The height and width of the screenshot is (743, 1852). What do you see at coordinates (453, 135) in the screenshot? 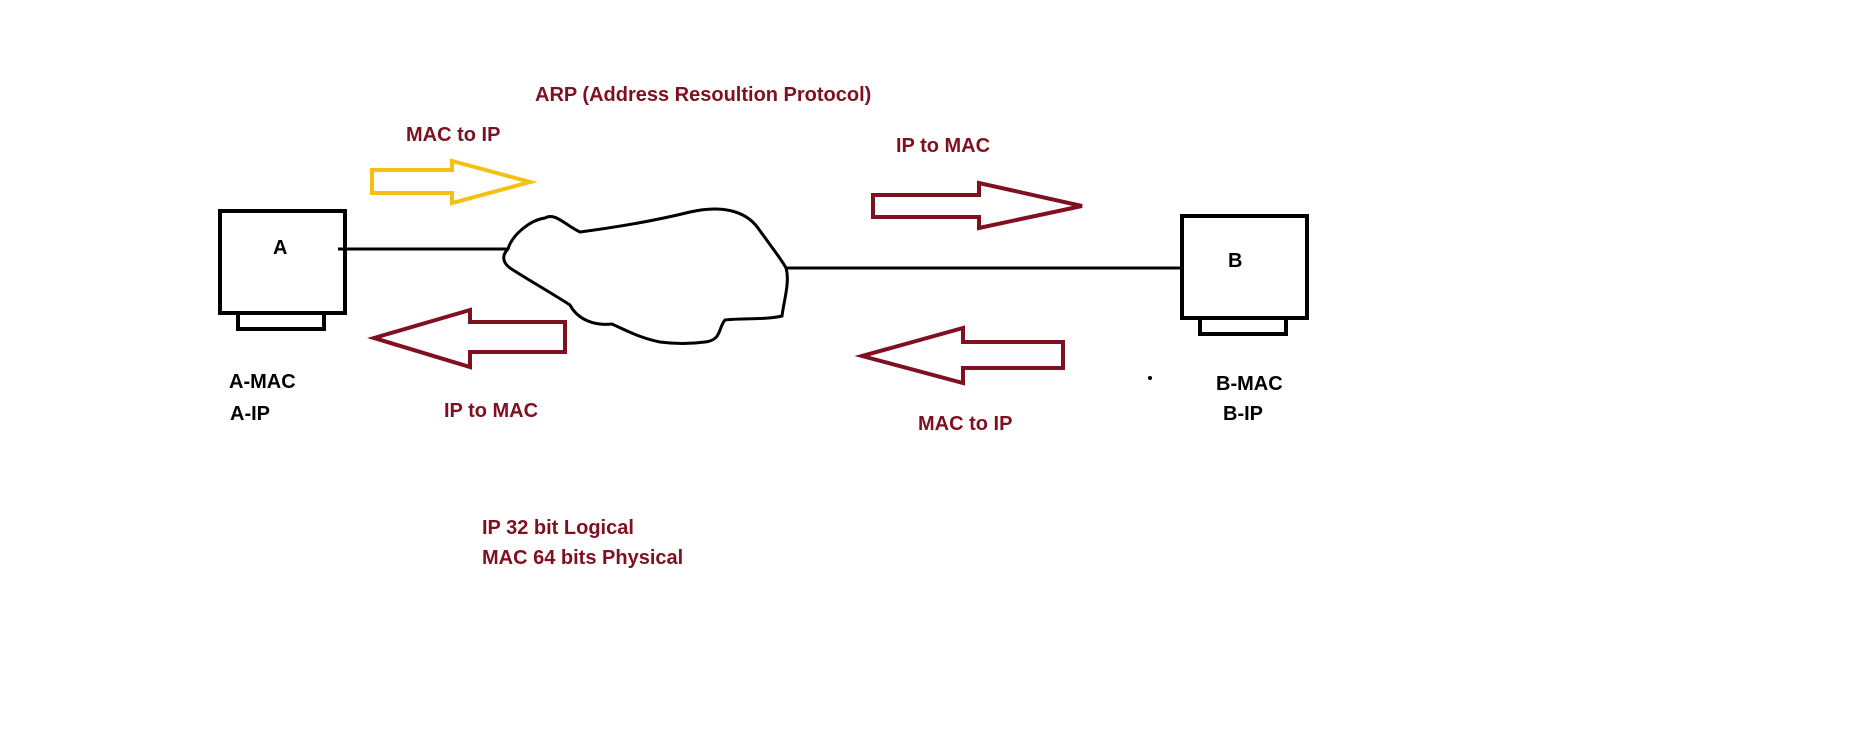
I see `arrow-top-left-label: MAC to IP` at bounding box center [453, 135].